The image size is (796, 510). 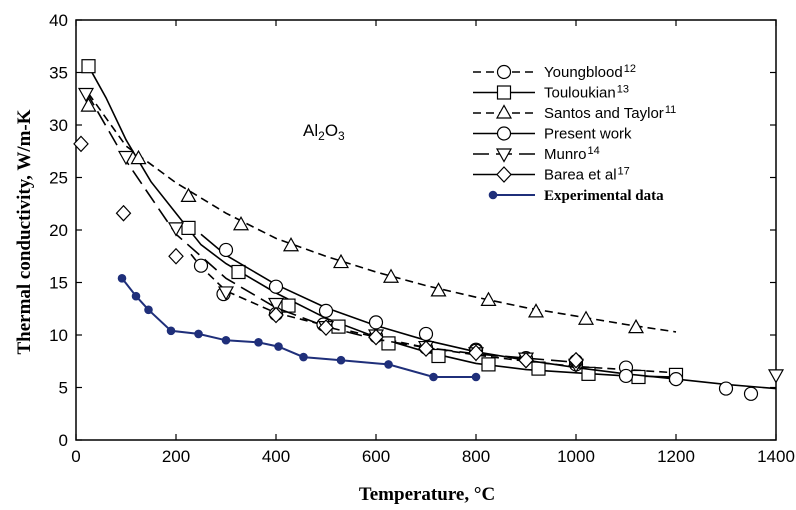 I want to click on legend-item-barea-et-al: Barea et al17, so click(x=551, y=175).